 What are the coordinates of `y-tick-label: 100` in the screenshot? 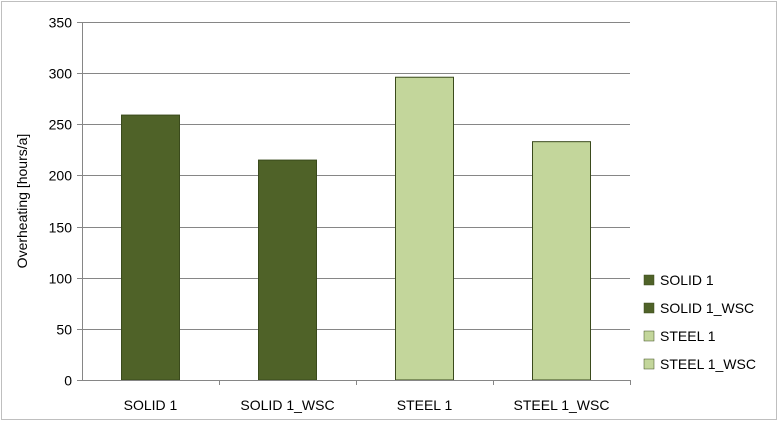 It's located at (61, 279).